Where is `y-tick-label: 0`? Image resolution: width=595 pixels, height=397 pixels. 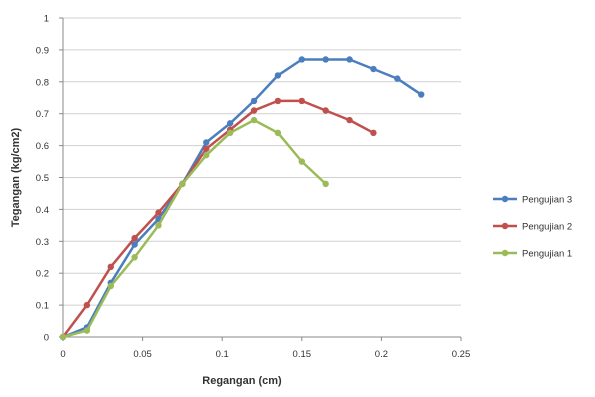 y-tick-label: 0 is located at coordinates (46, 338).